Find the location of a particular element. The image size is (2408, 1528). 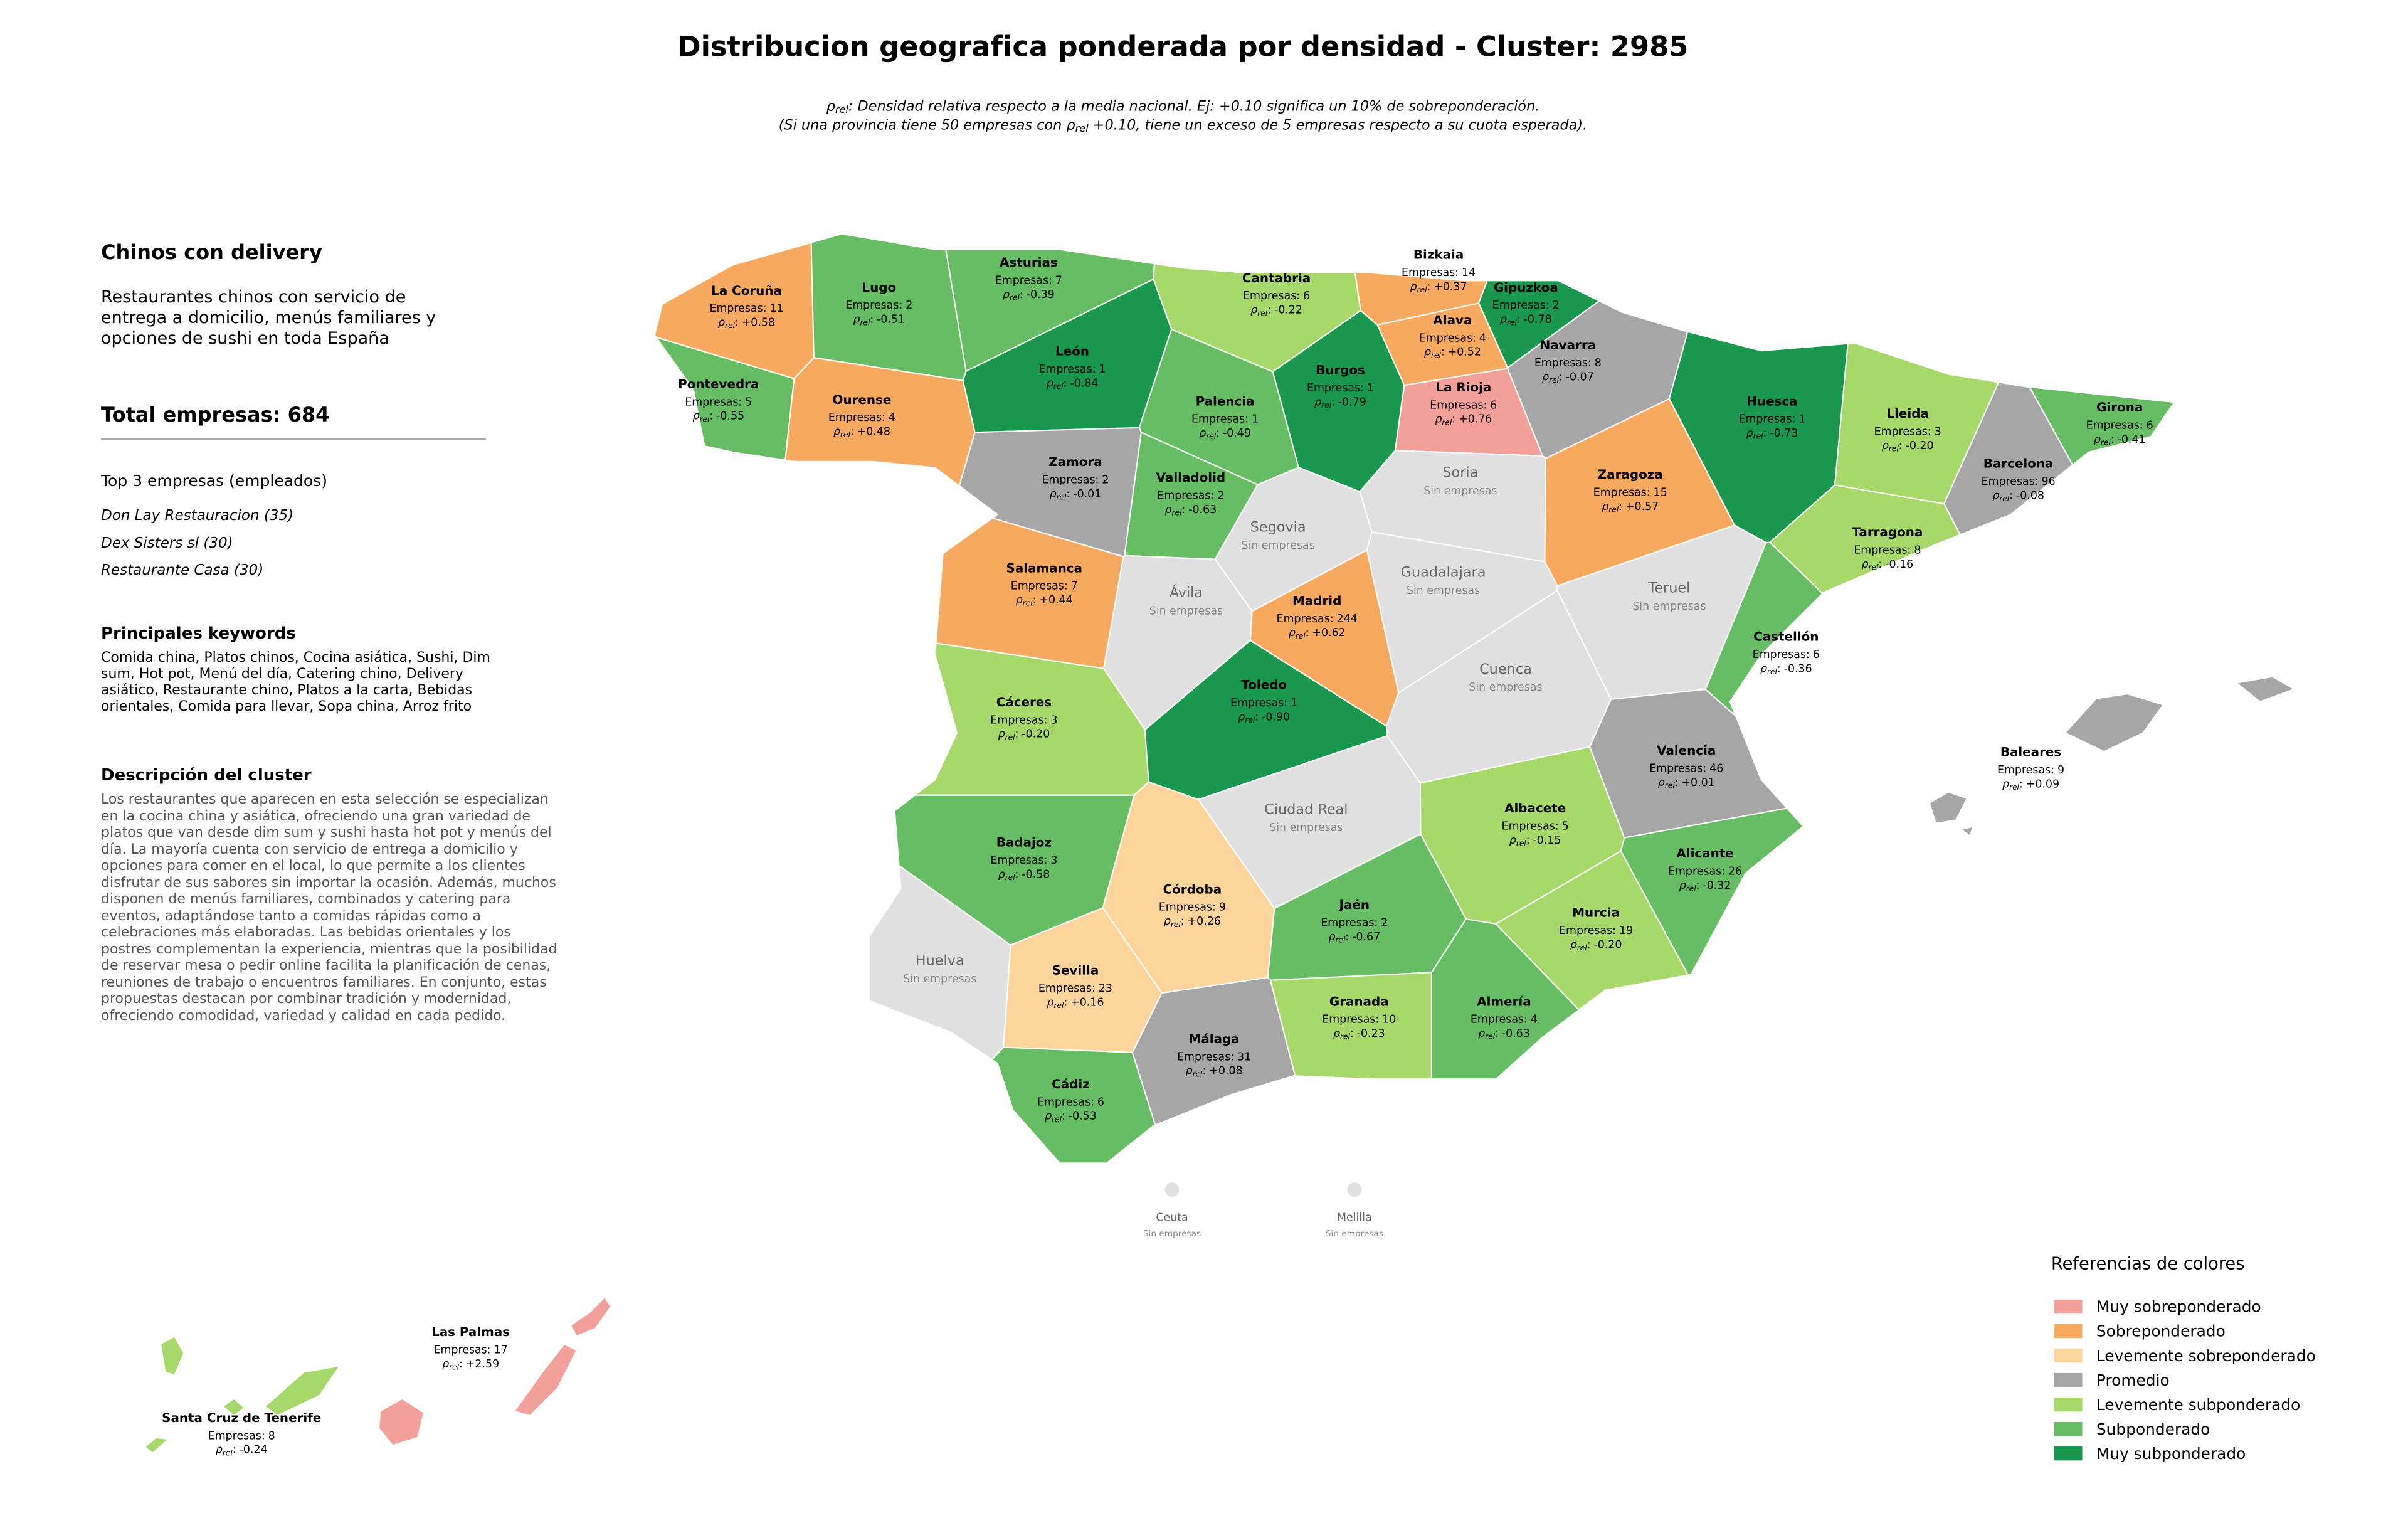

province-companies: Empresas: 2 is located at coordinates (1354, 924).